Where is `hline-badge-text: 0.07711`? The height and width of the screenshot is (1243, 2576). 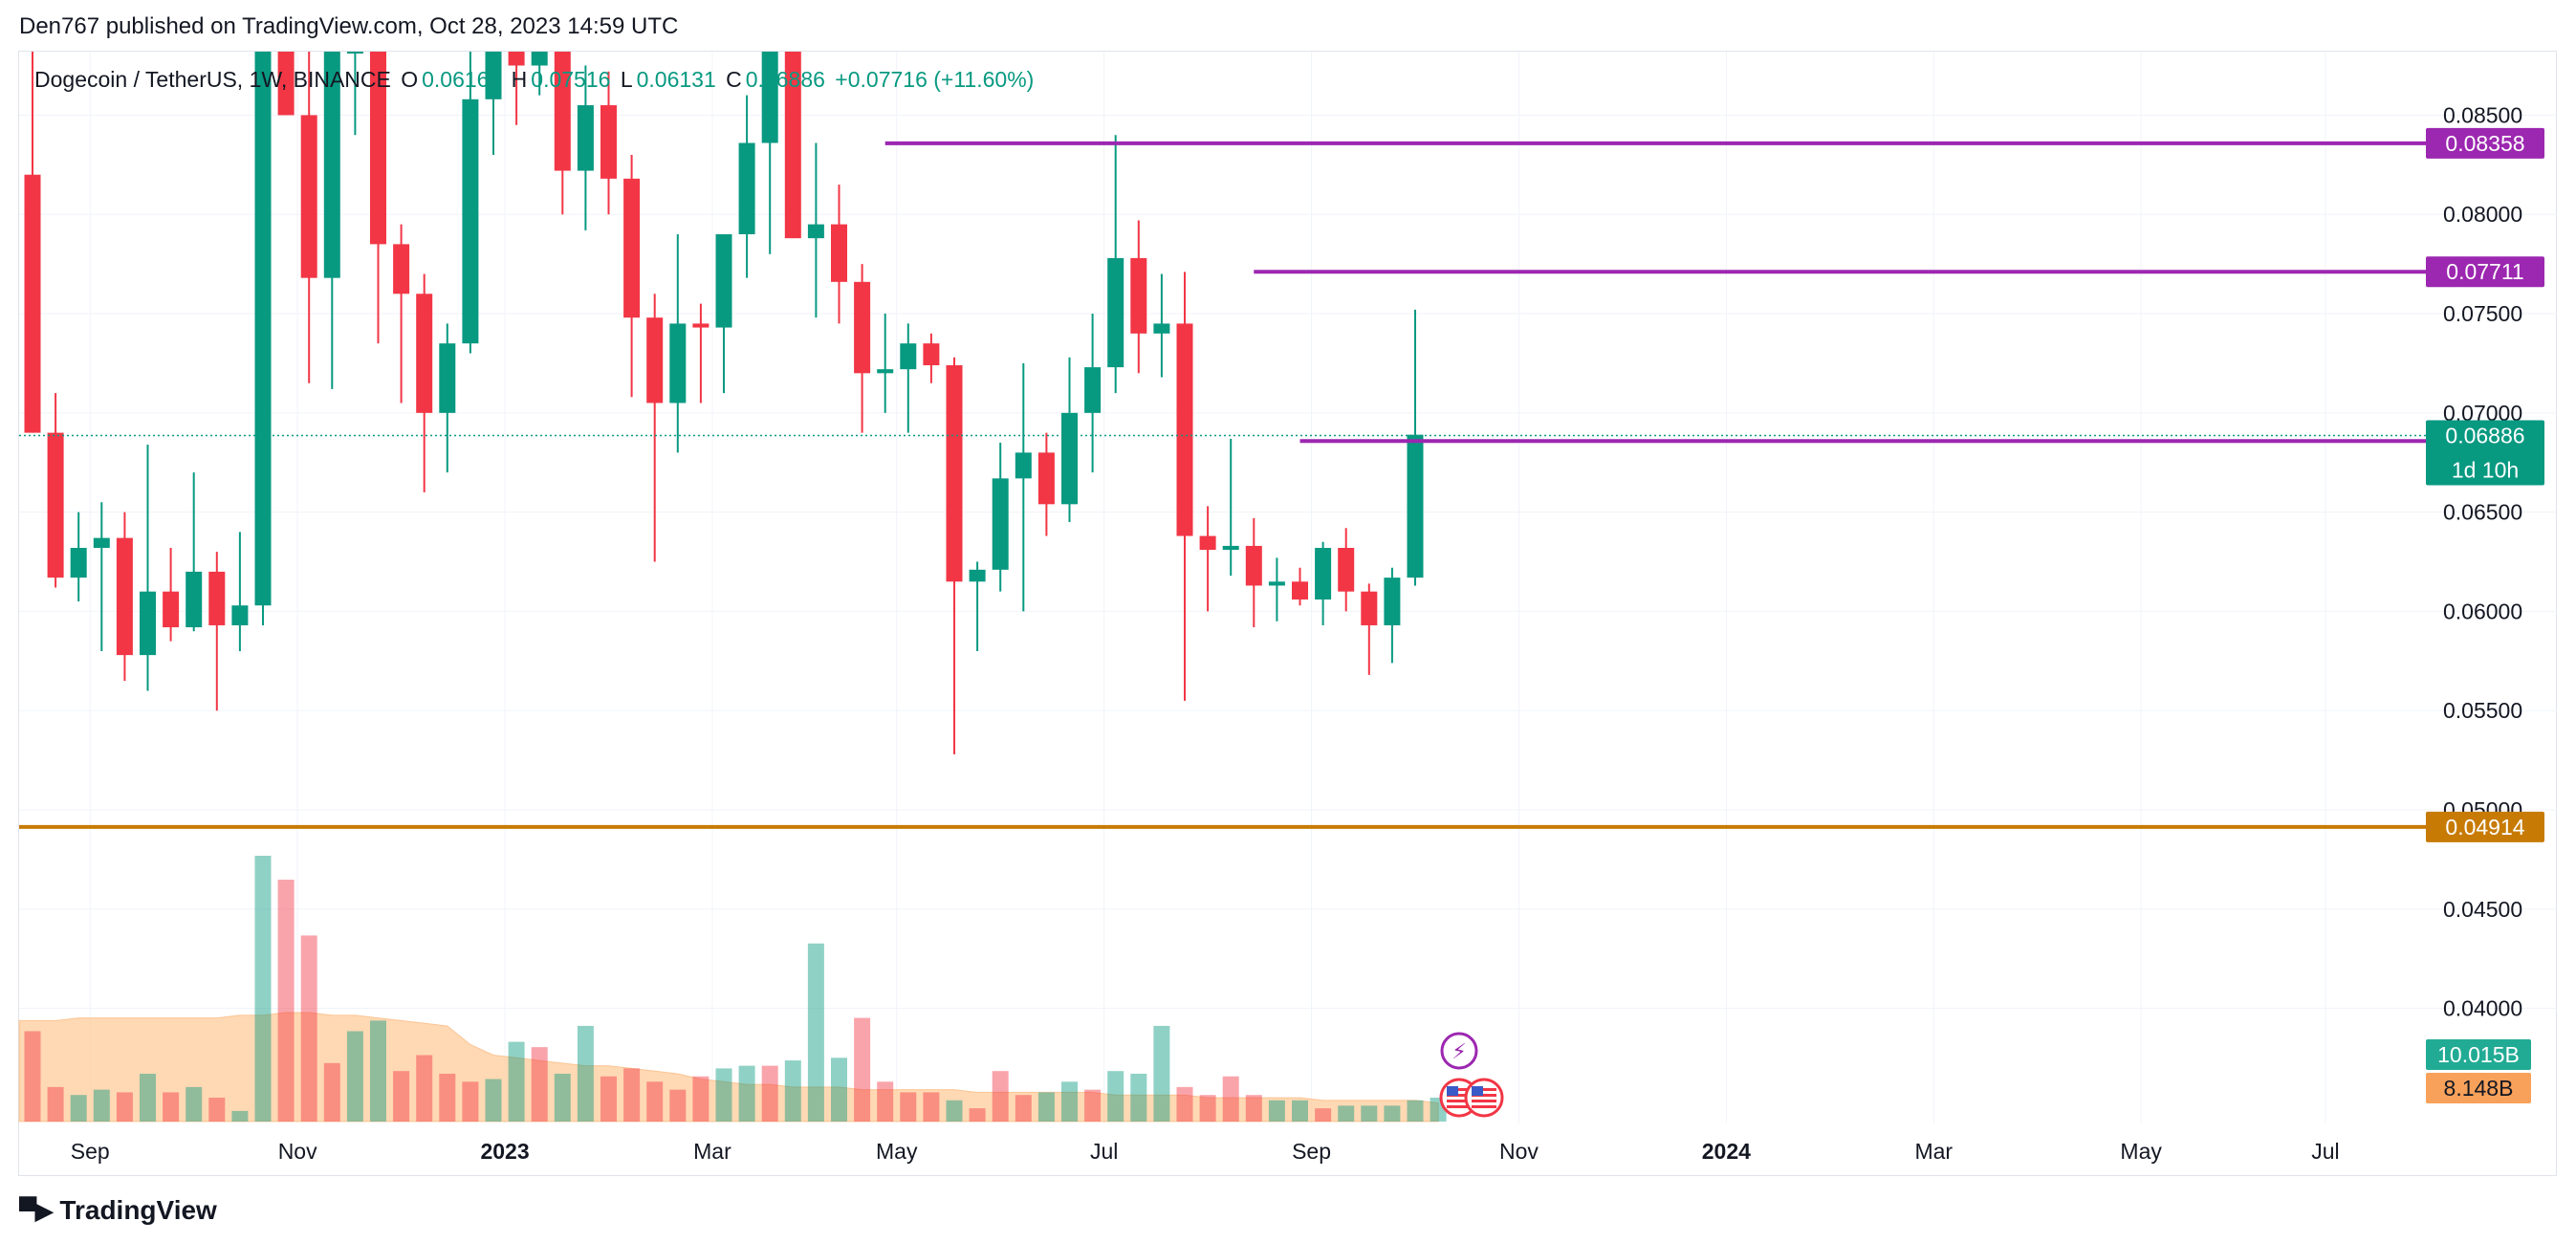 hline-badge-text: 0.07711 is located at coordinates (2484, 272).